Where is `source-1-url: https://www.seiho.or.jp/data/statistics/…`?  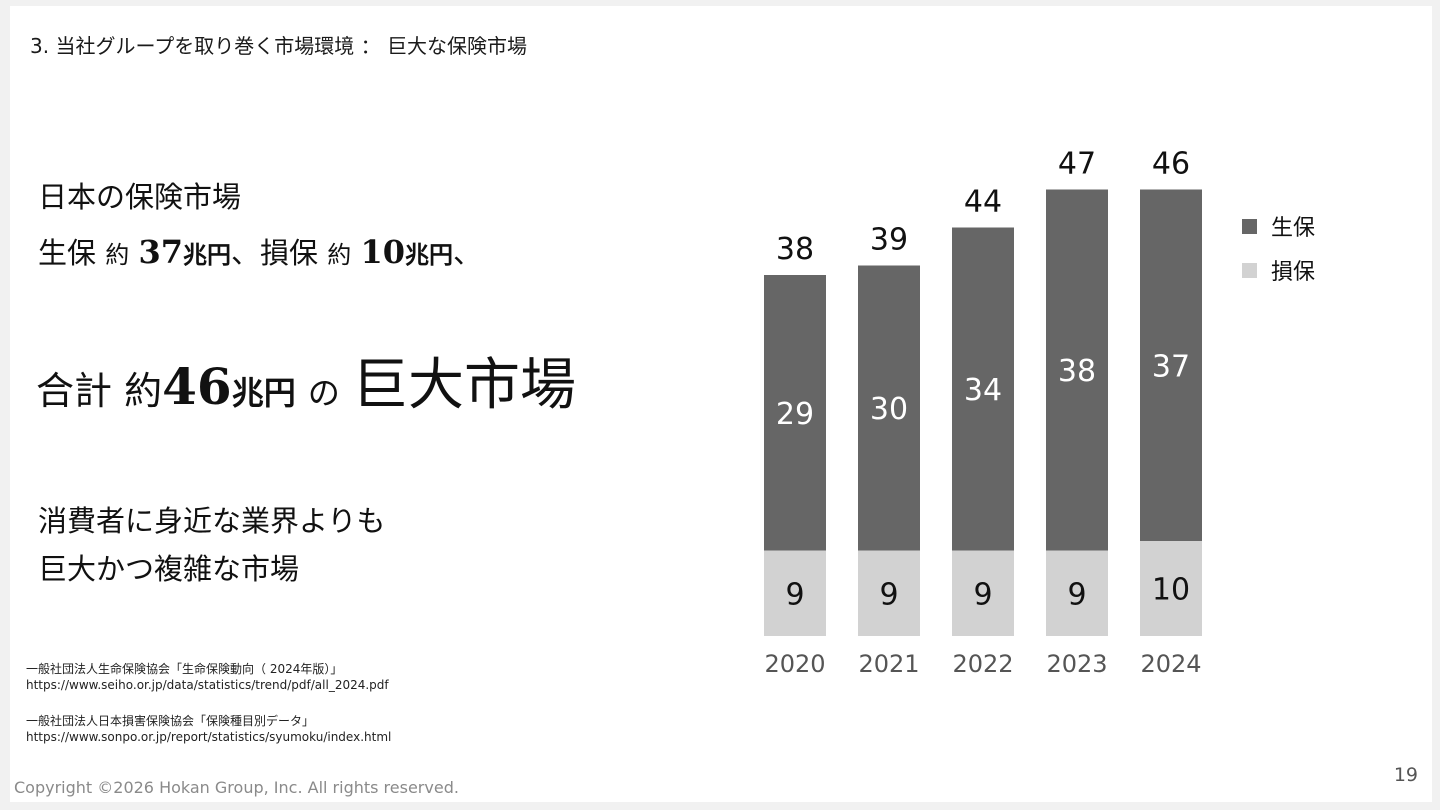 source-1-url: https://www.seiho.or.jp/data/statistics/… is located at coordinates (207, 685).